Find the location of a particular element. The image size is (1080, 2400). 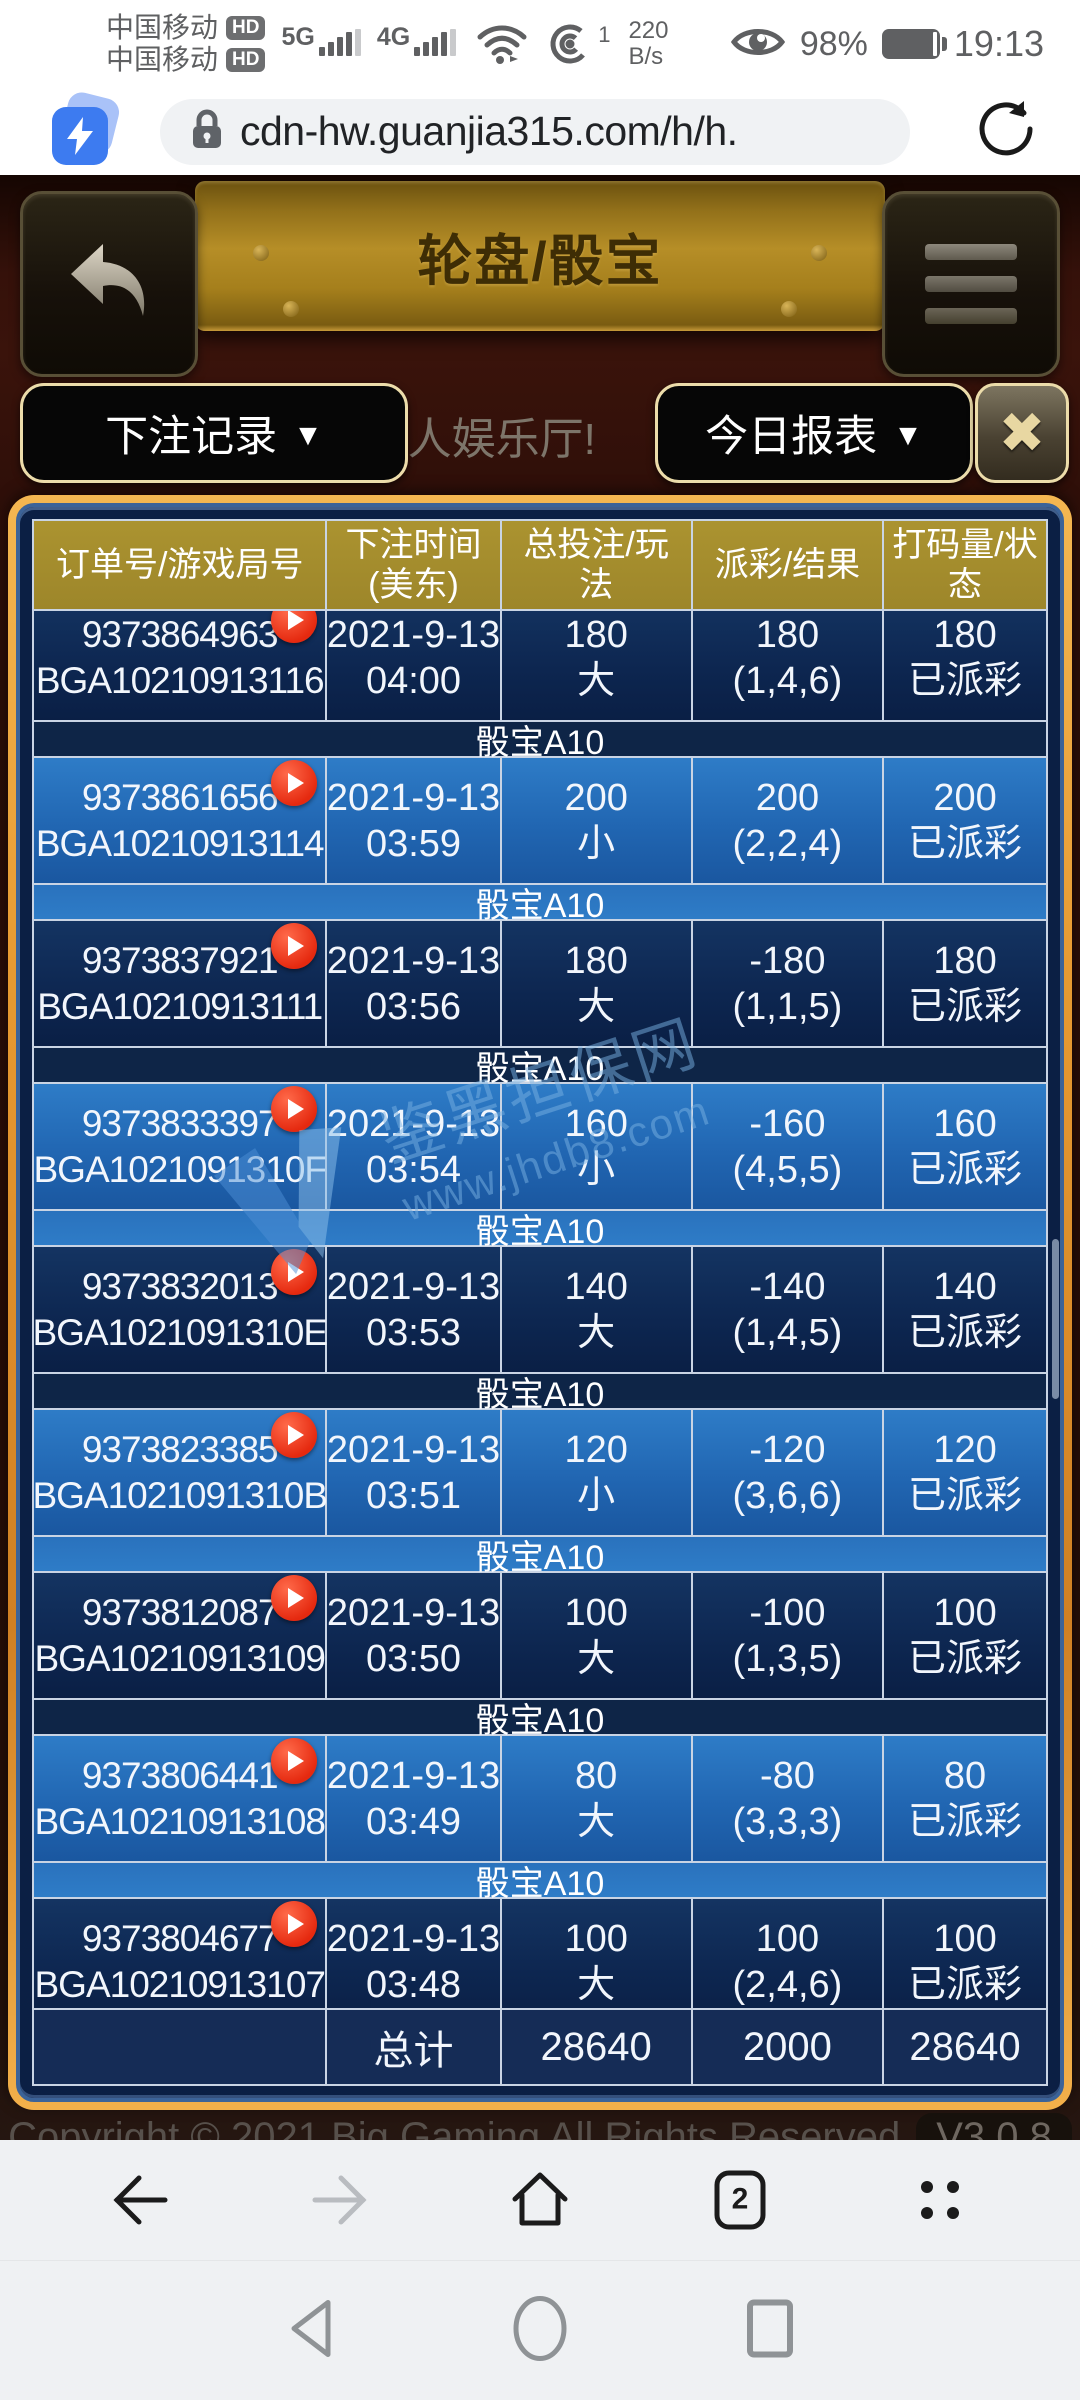

total-row: 总计 28640 2000 28640 is located at coordinates (540, 2047).